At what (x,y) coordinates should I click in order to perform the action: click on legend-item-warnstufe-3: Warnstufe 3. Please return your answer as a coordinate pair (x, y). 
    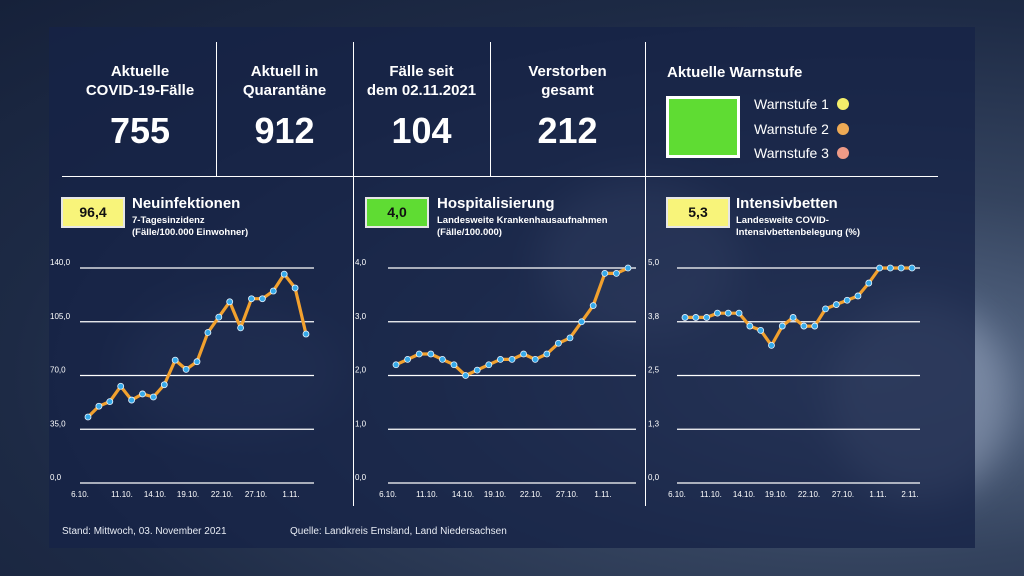
    Looking at the image, I should click on (801, 153).